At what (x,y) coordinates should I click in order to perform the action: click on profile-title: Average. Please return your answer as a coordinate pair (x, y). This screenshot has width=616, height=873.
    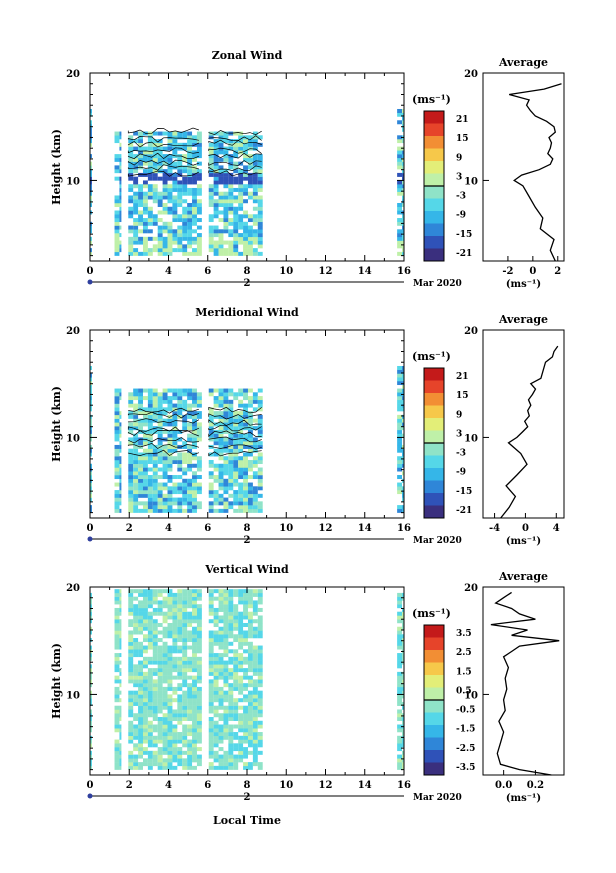
    Looking at the image, I should click on (523, 319).